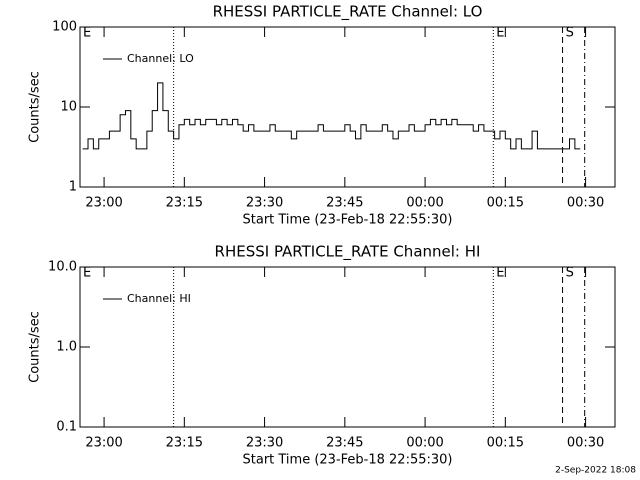 This screenshot has width=640, height=480. I want to click on y-tick-label: 1.0, so click(66, 347).